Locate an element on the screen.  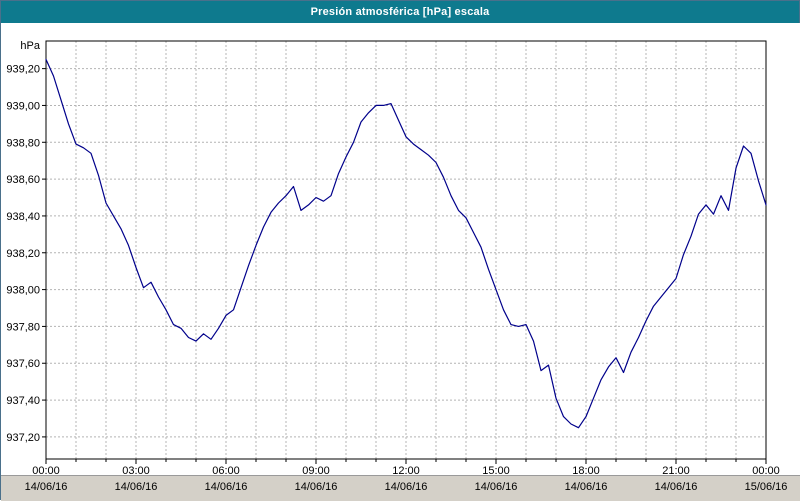
chart-title: Presión atmosférica [hPa] escala is located at coordinates (400, 12).